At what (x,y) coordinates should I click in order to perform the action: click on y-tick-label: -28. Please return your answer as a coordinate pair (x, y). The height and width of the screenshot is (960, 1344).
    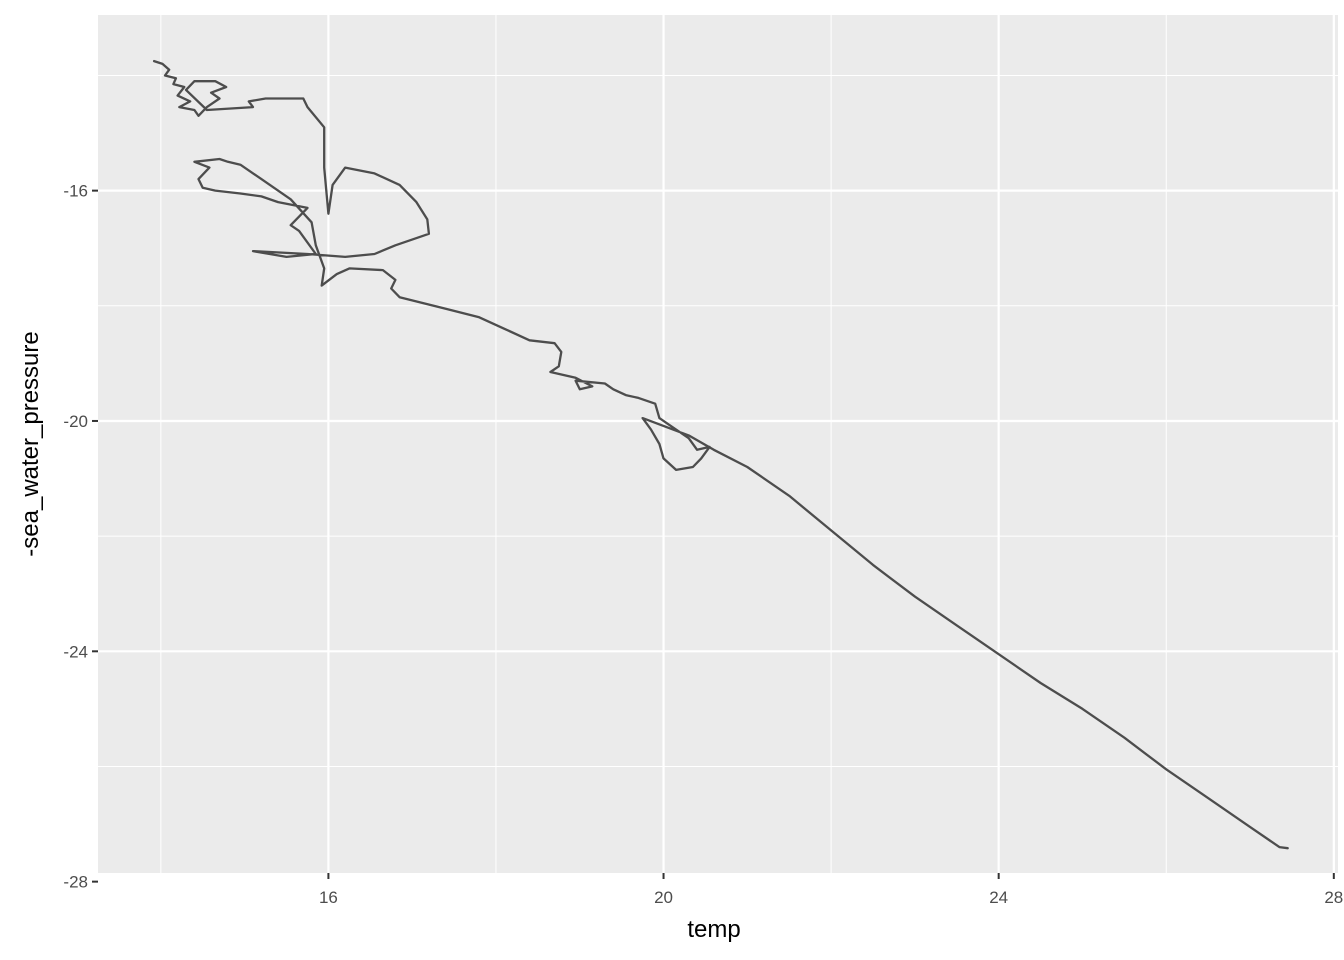
    Looking at the image, I should click on (75, 882).